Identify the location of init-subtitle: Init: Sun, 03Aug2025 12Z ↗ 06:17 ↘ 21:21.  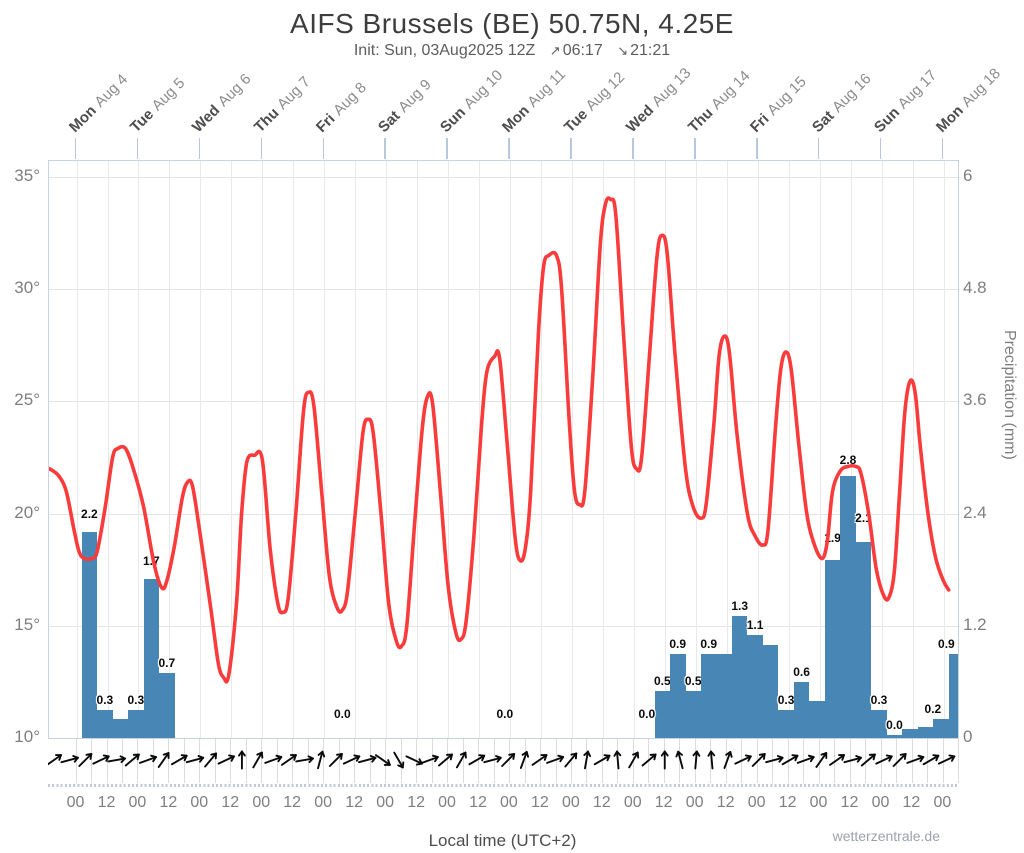
(512, 51).